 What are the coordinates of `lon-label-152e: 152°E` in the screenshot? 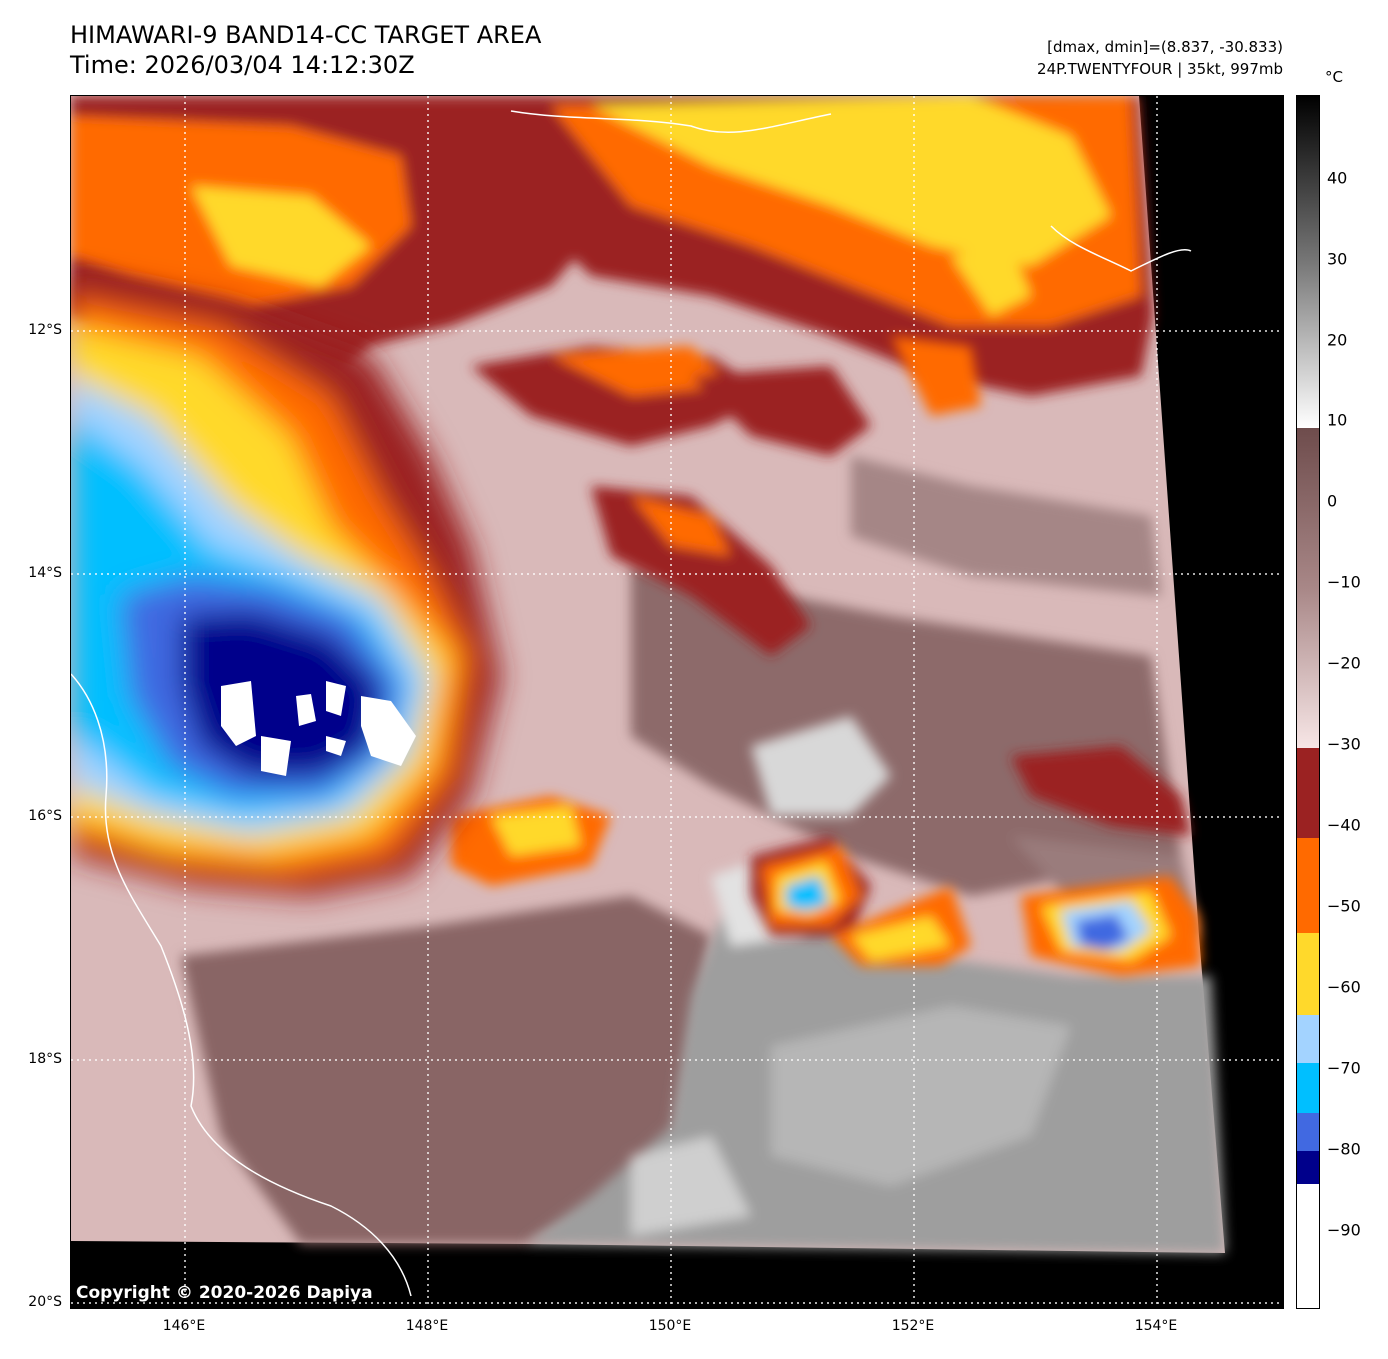 It's located at (913, 1326).